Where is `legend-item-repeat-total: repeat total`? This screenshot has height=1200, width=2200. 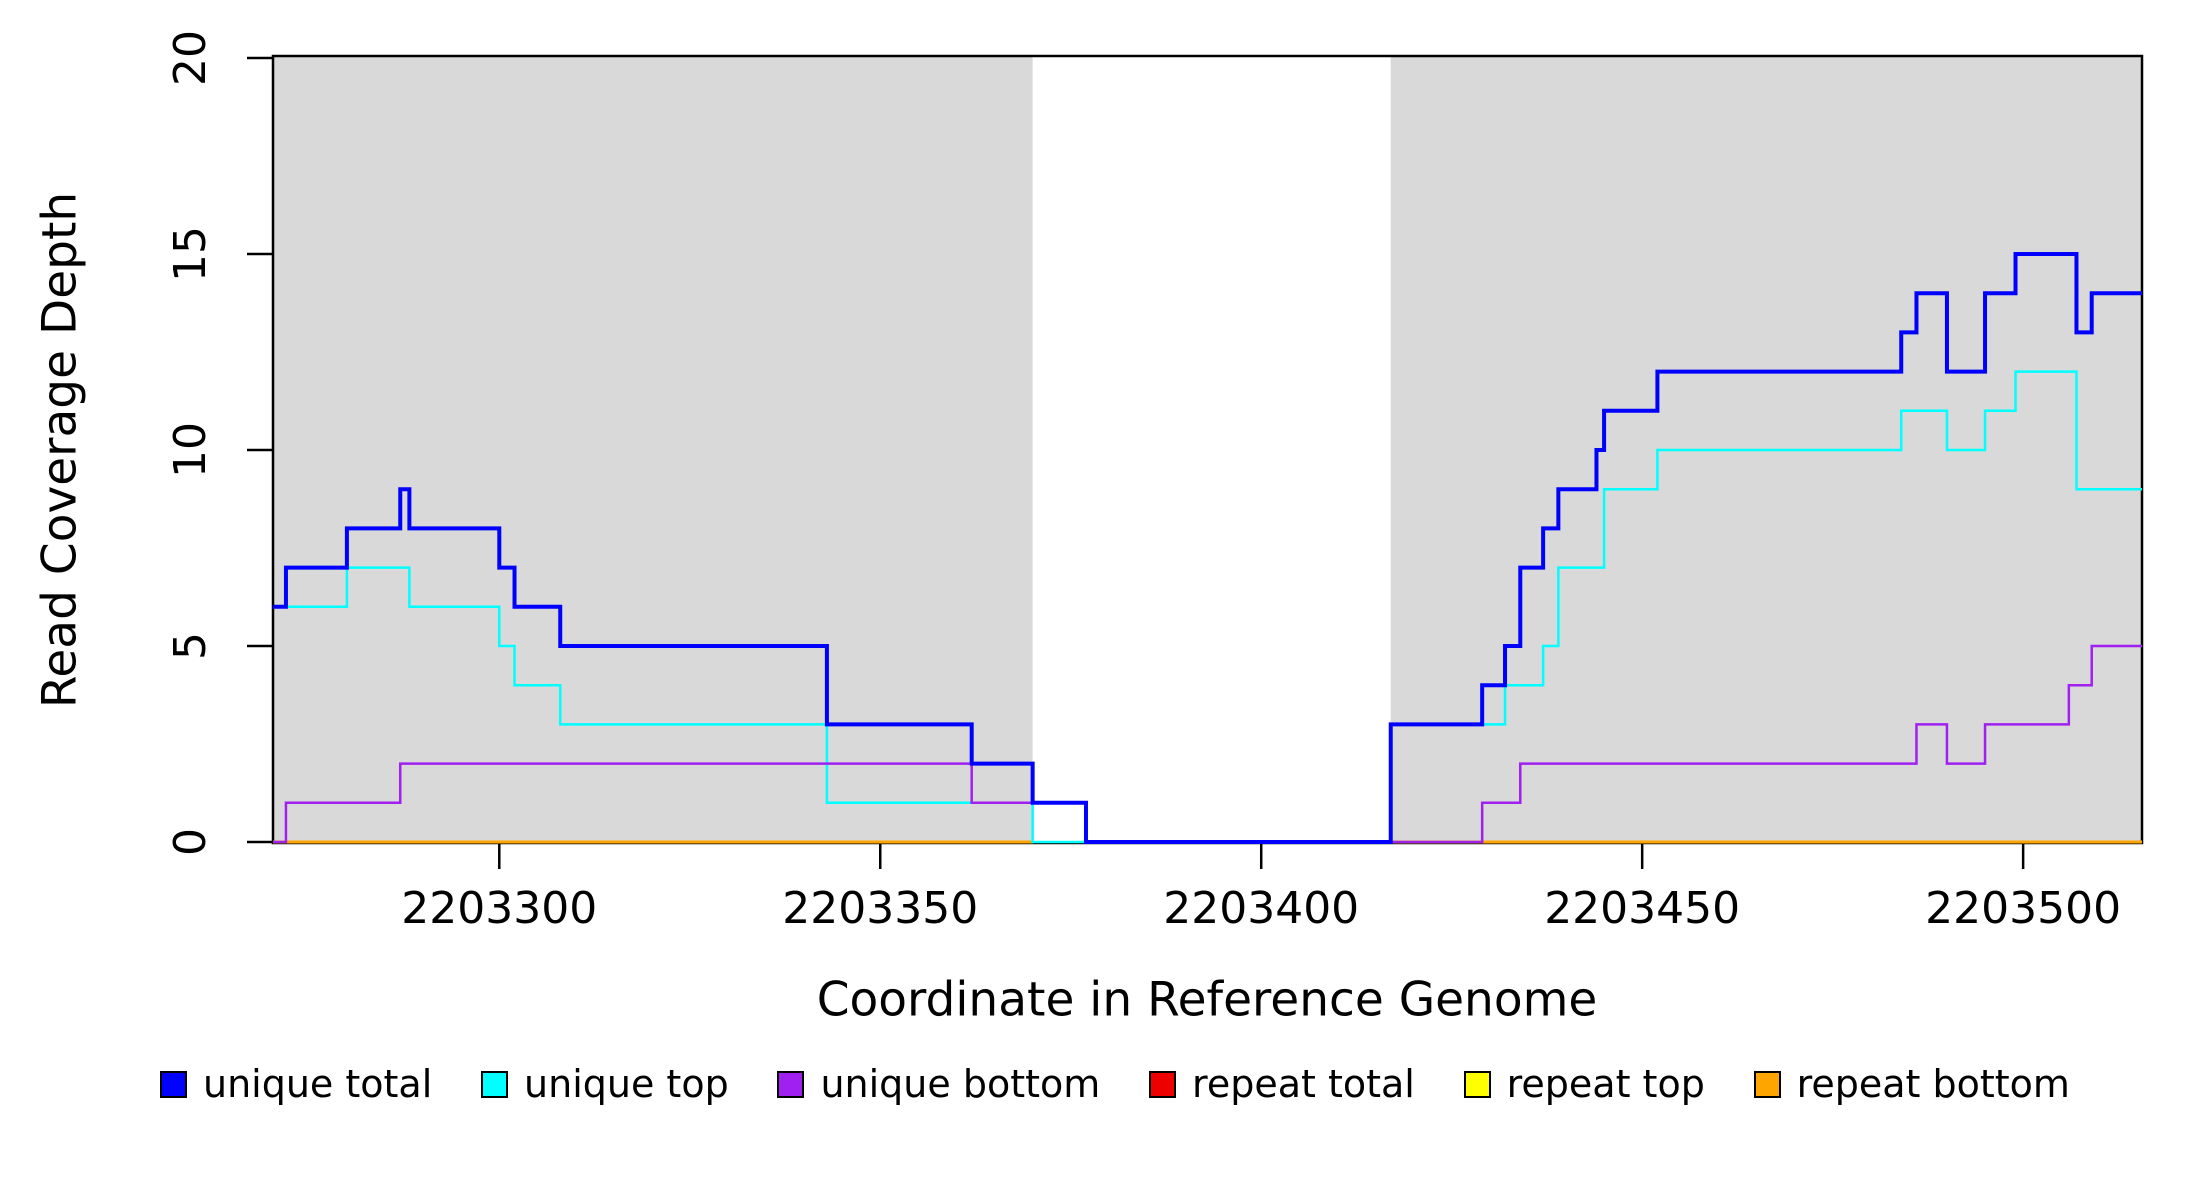 legend-item-repeat-total: repeat total is located at coordinates (1282, 1084).